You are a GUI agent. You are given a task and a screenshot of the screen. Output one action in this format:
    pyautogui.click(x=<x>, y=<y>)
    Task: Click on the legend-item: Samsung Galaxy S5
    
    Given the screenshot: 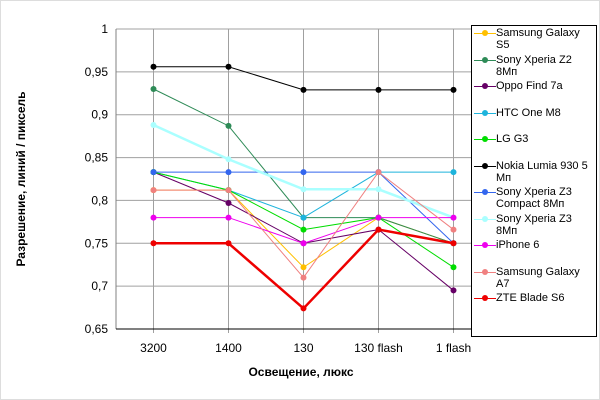 What is the action you would take?
    pyautogui.click(x=534, y=40)
    